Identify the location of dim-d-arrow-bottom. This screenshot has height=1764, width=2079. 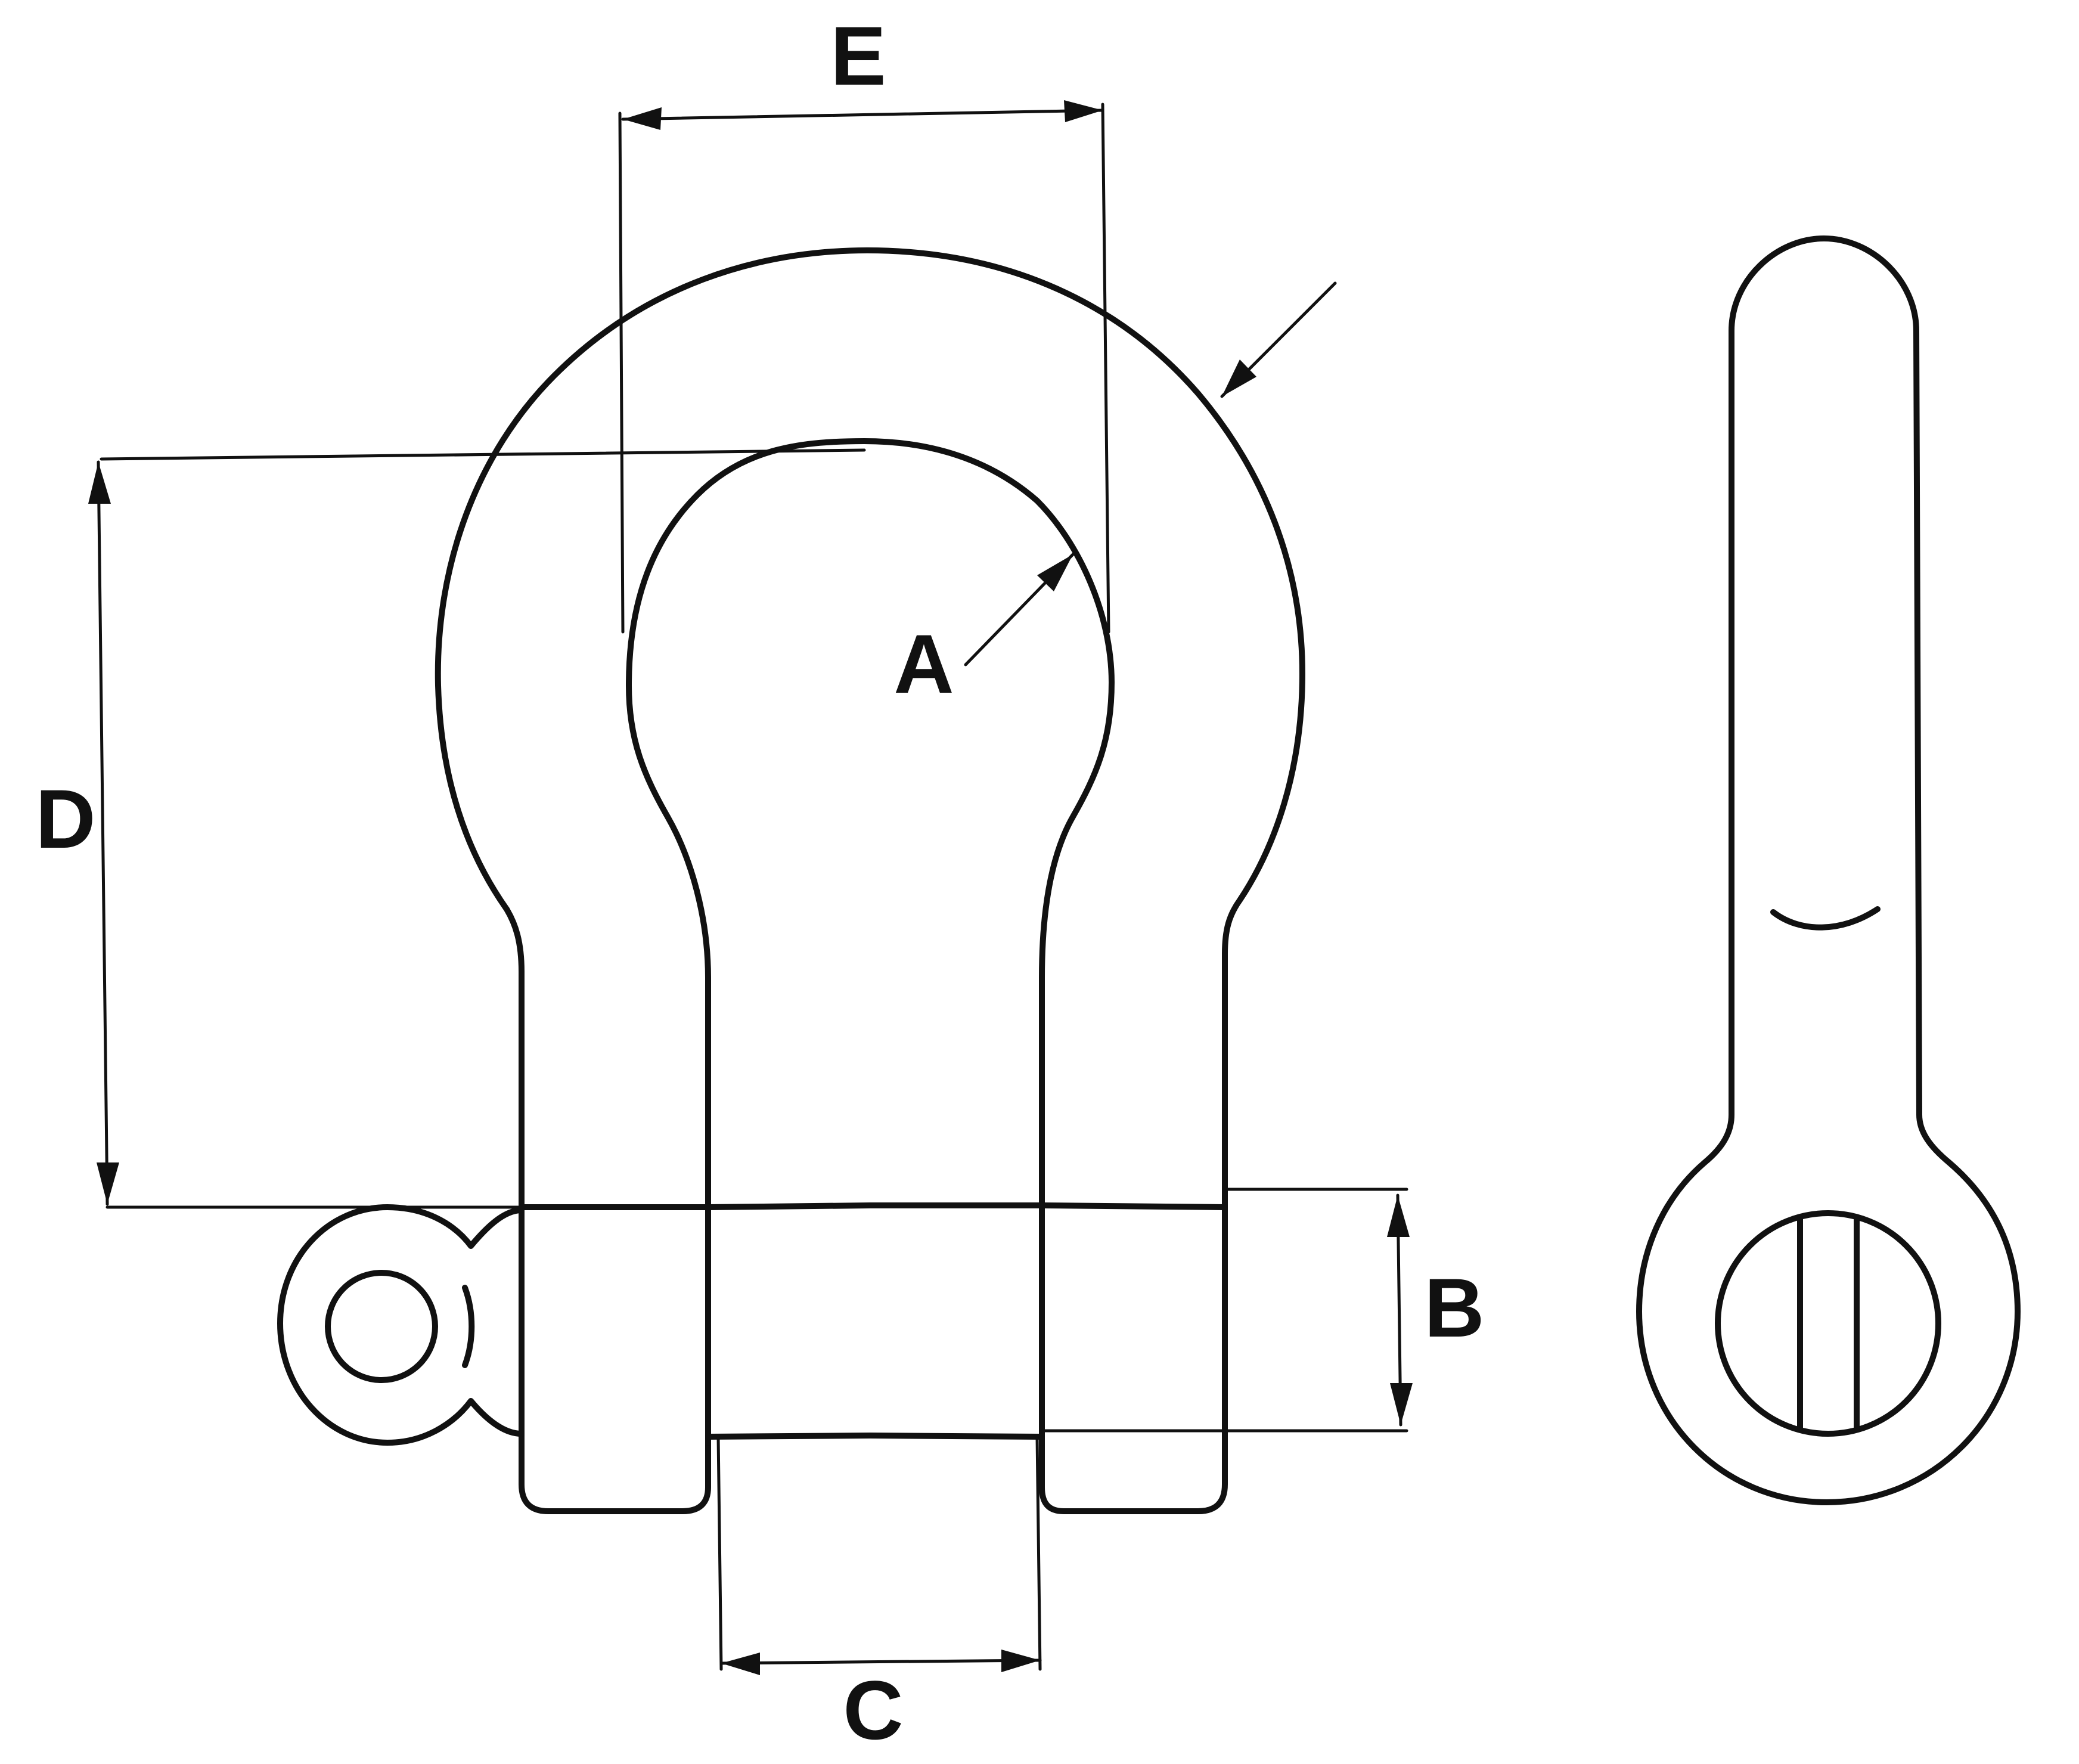
(108, 1183).